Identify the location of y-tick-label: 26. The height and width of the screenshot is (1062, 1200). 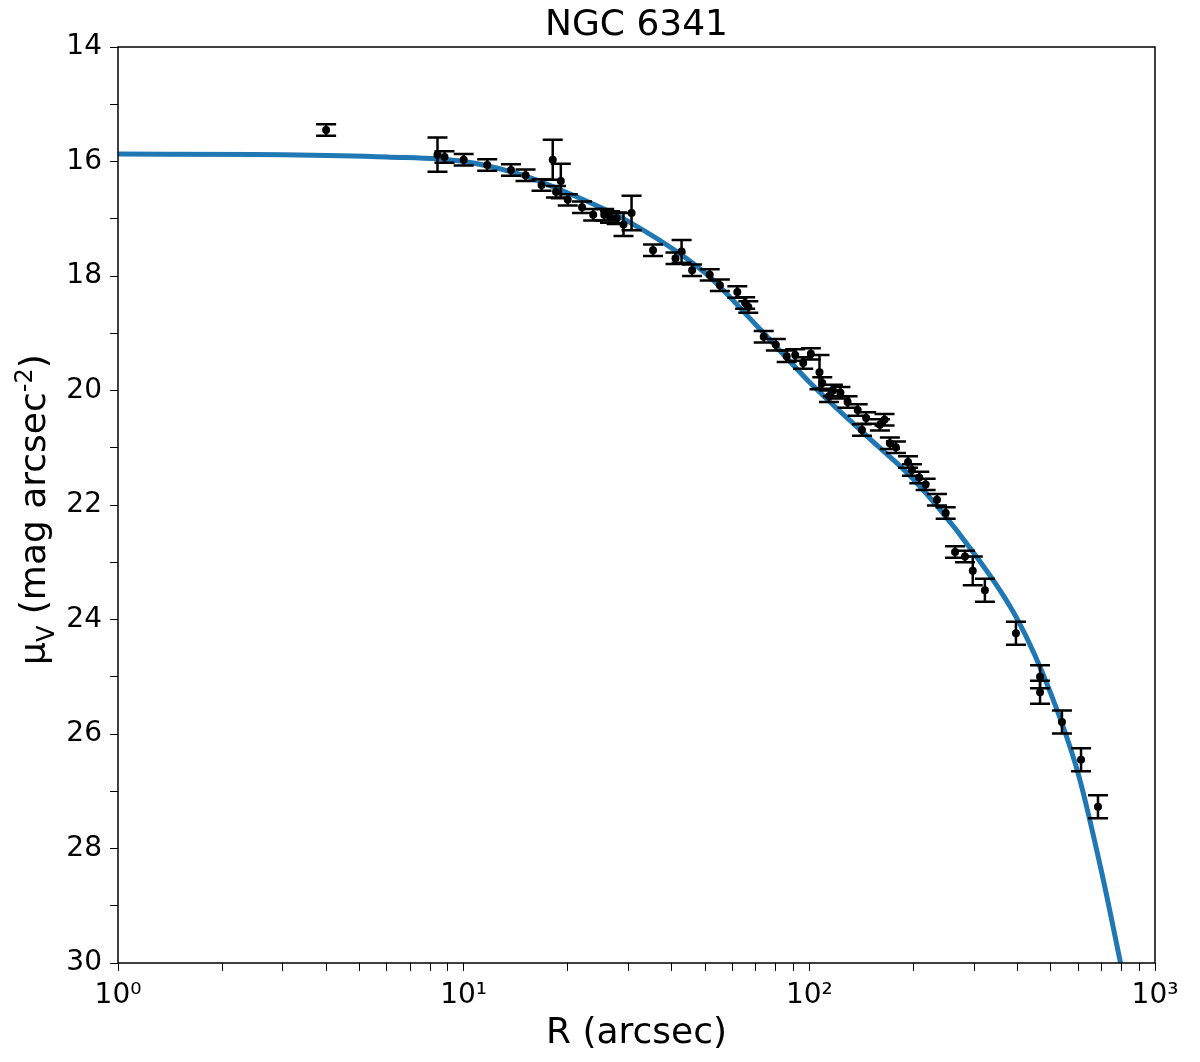
(84, 732).